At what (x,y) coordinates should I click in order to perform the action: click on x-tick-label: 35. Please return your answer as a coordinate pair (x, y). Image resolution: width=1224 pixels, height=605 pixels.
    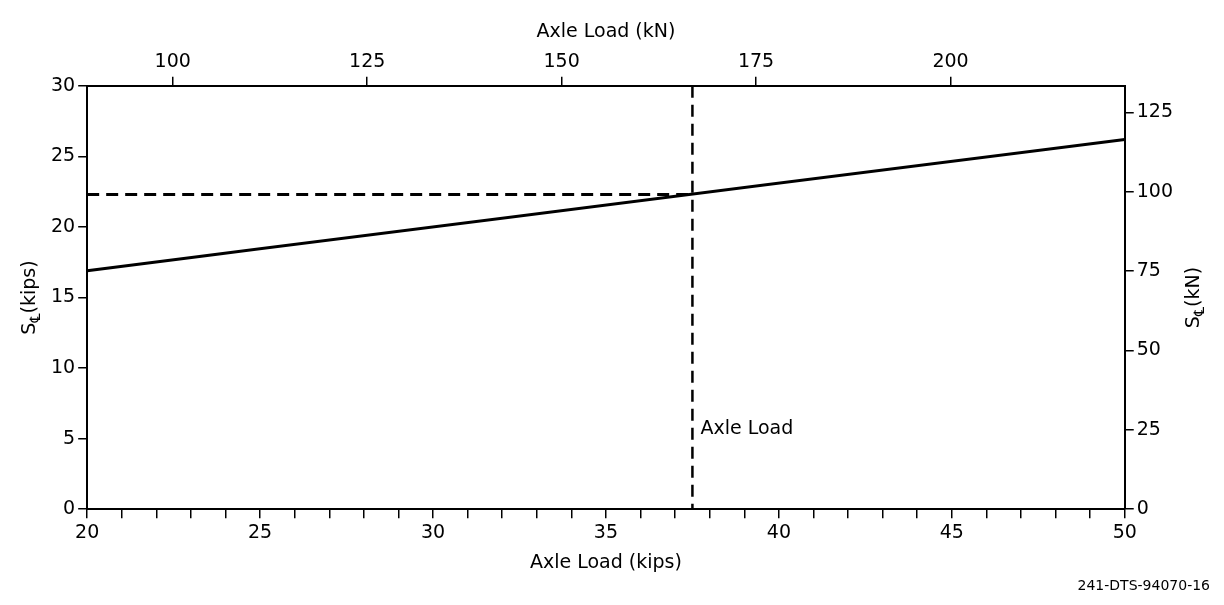
    Looking at the image, I should click on (606, 530).